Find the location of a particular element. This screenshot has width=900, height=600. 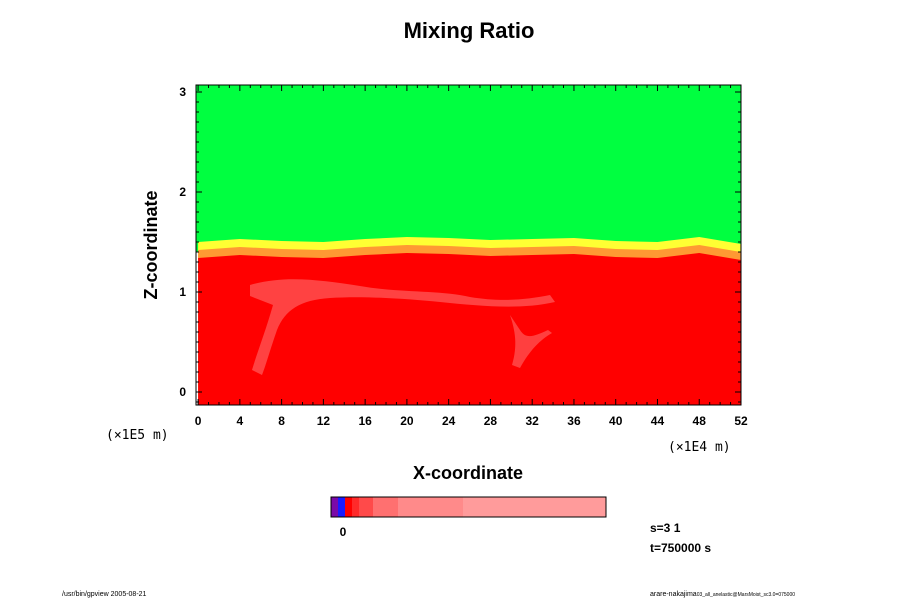

x-tick-label: 24 is located at coordinates (449, 421).